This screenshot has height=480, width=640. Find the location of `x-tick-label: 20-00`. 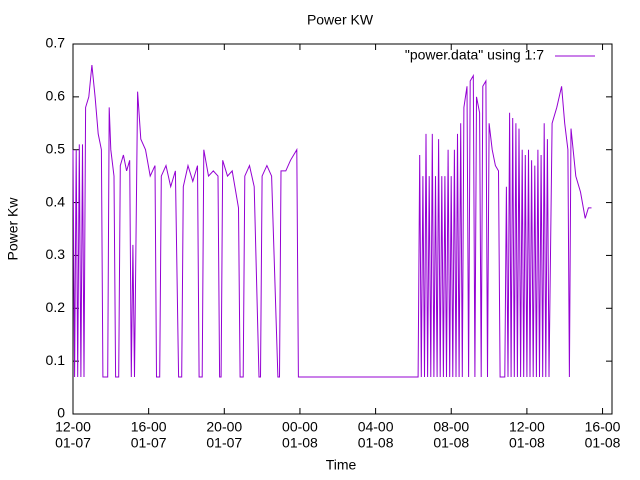

x-tick-label: 20-00 is located at coordinates (224, 427).